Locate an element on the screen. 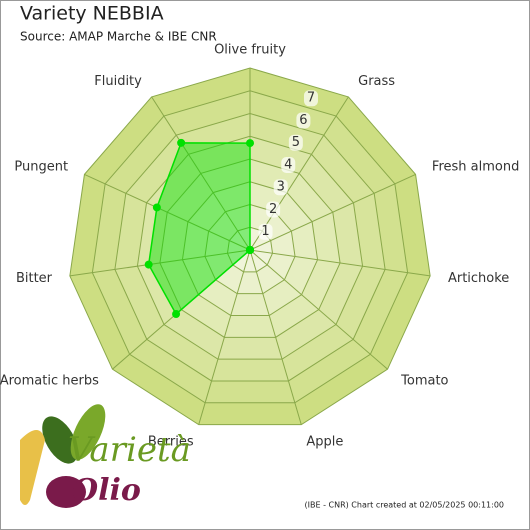 The width and height of the screenshot is (530, 530). tick-label: 1 is located at coordinates (265, 231).